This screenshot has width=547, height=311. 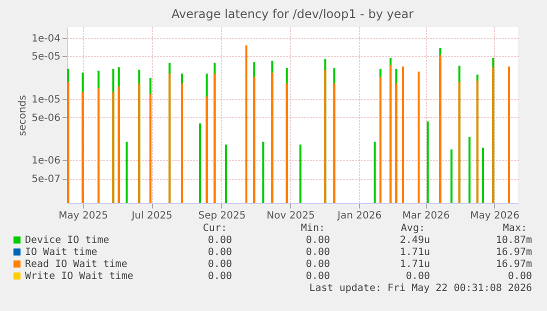 What do you see at coordinates (359, 216) in the screenshot?
I see `x-tick-label: Jan 2026` at bounding box center [359, 216].